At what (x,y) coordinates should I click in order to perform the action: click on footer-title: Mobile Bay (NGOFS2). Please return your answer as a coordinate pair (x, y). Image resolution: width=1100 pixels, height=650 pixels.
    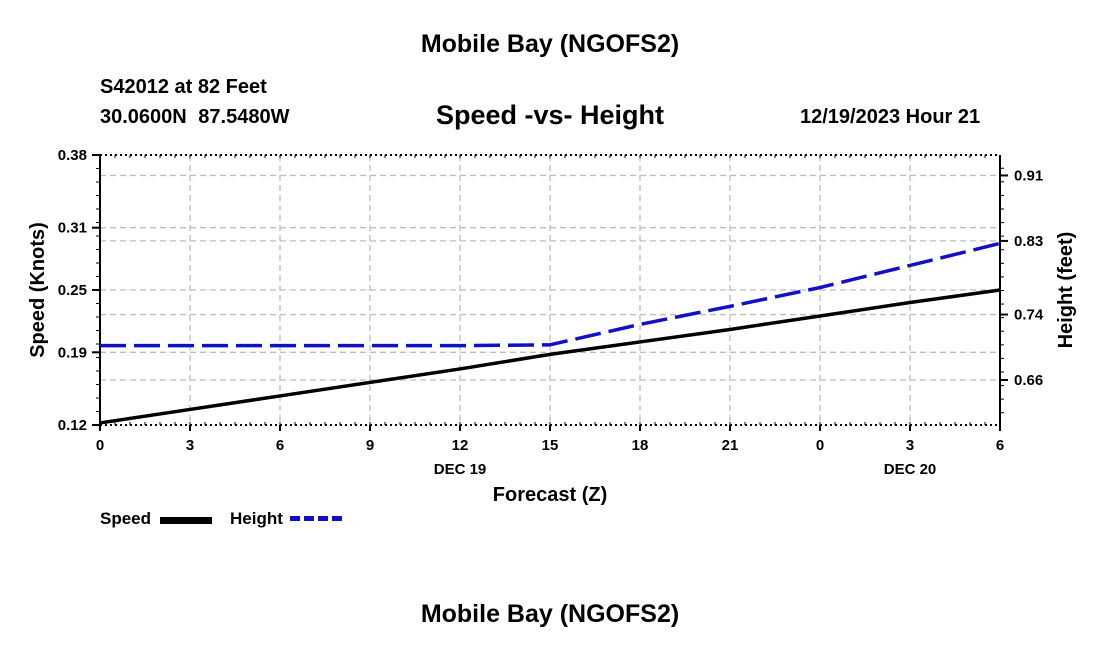
    Looking at the image, I should click on (550, 614).